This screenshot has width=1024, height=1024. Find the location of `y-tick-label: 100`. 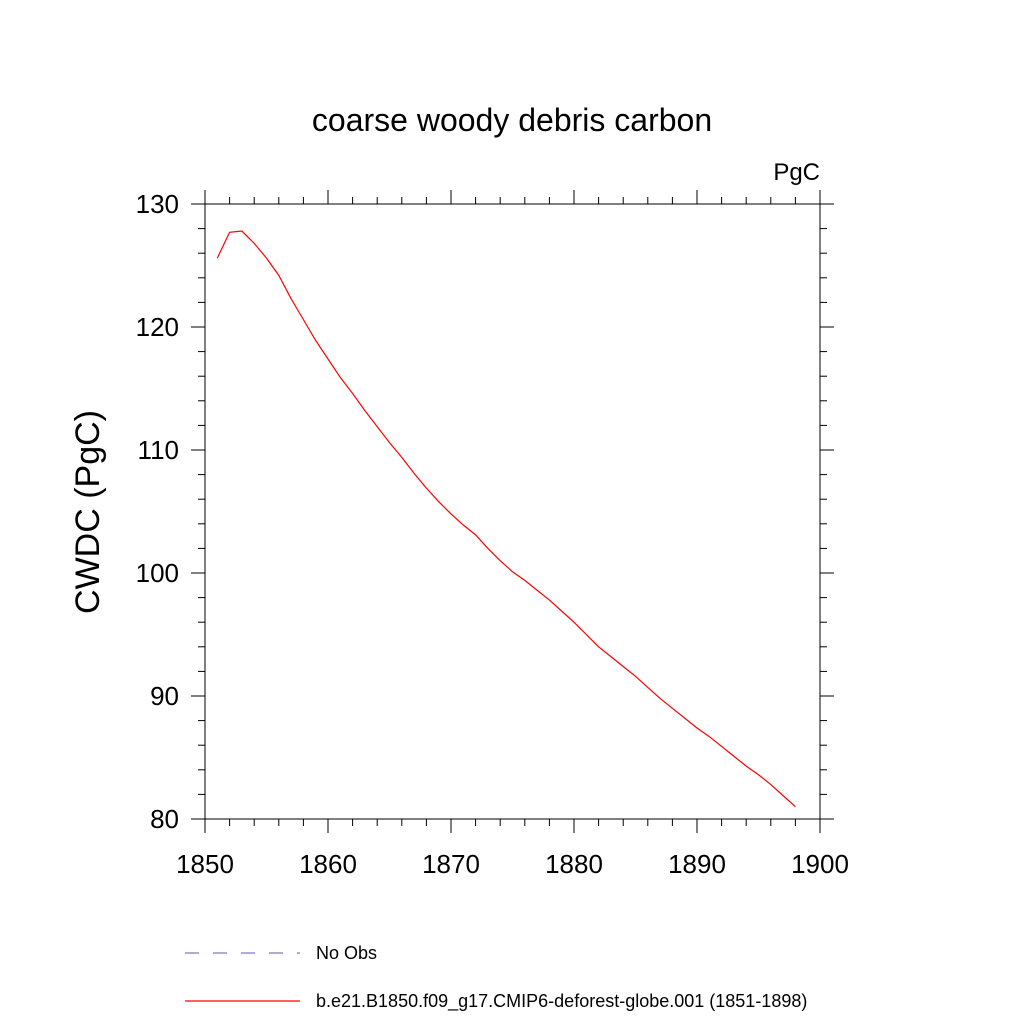

y-tick-label: 100 is located at coordinates (157, 573).